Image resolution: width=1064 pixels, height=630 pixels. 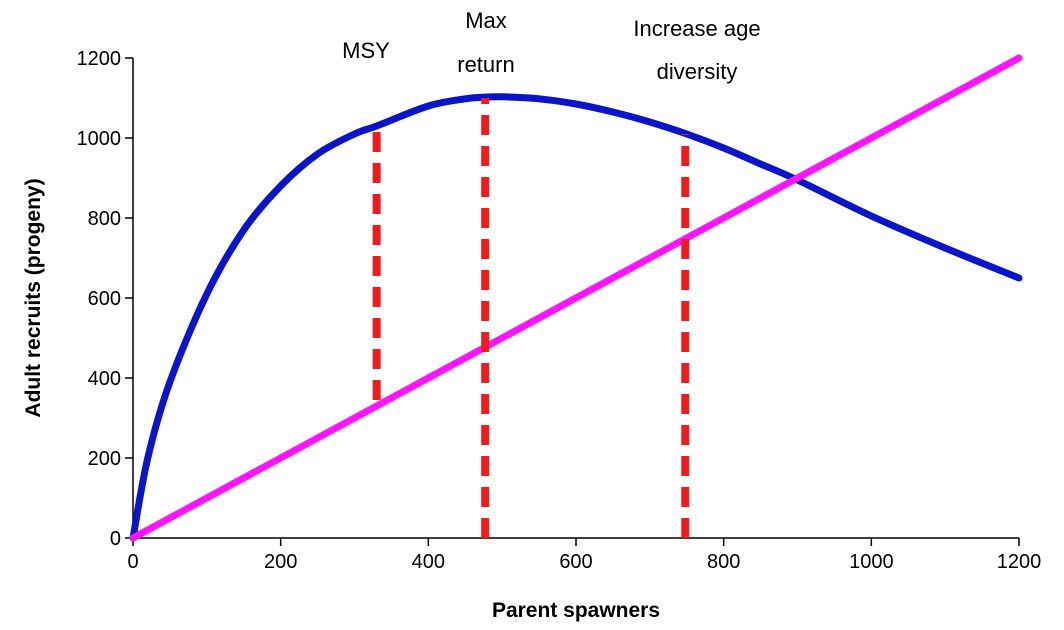 I want to click on y-tick-label: 0, so click(x=115, y=539).